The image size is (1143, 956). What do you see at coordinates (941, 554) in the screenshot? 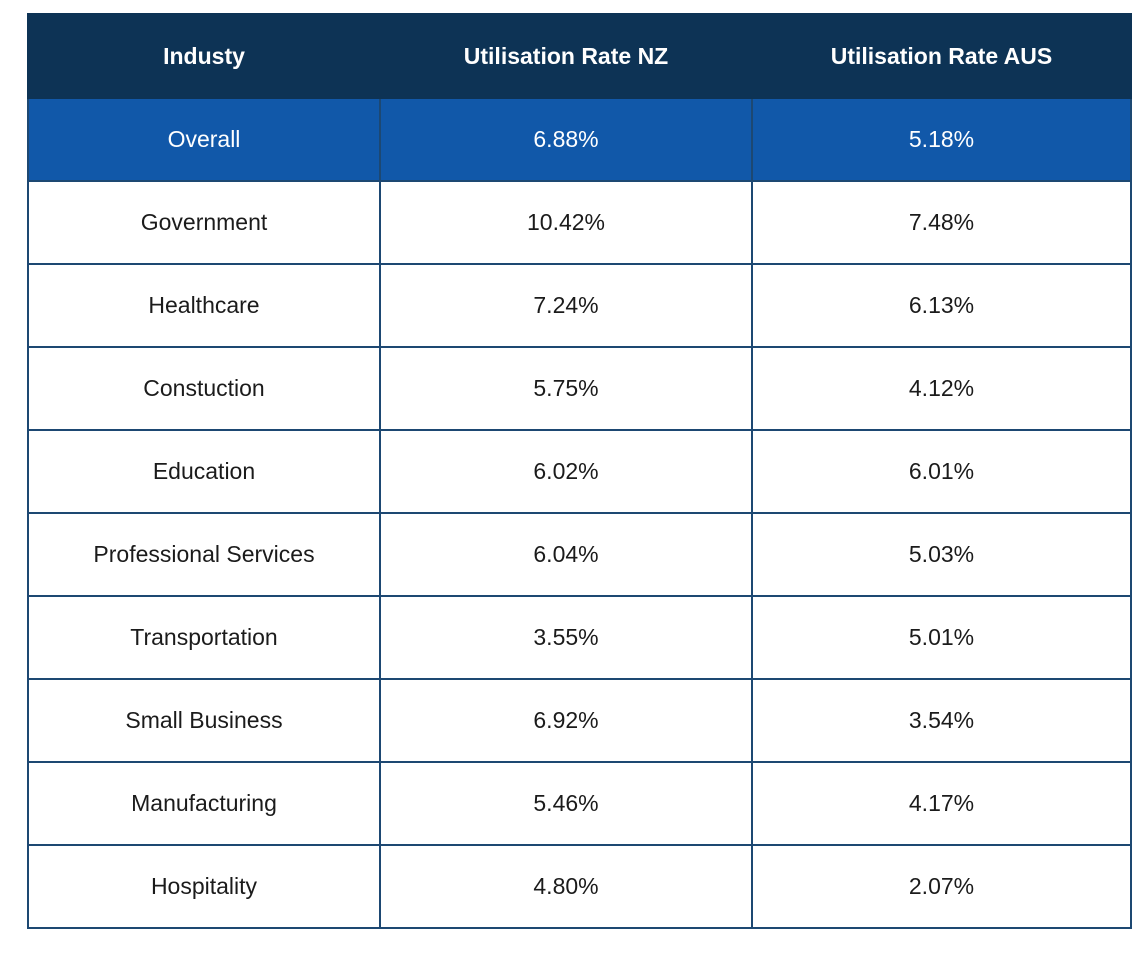
I see `aus-rate-cell: 5.03%` at bounding box center [941, 554].